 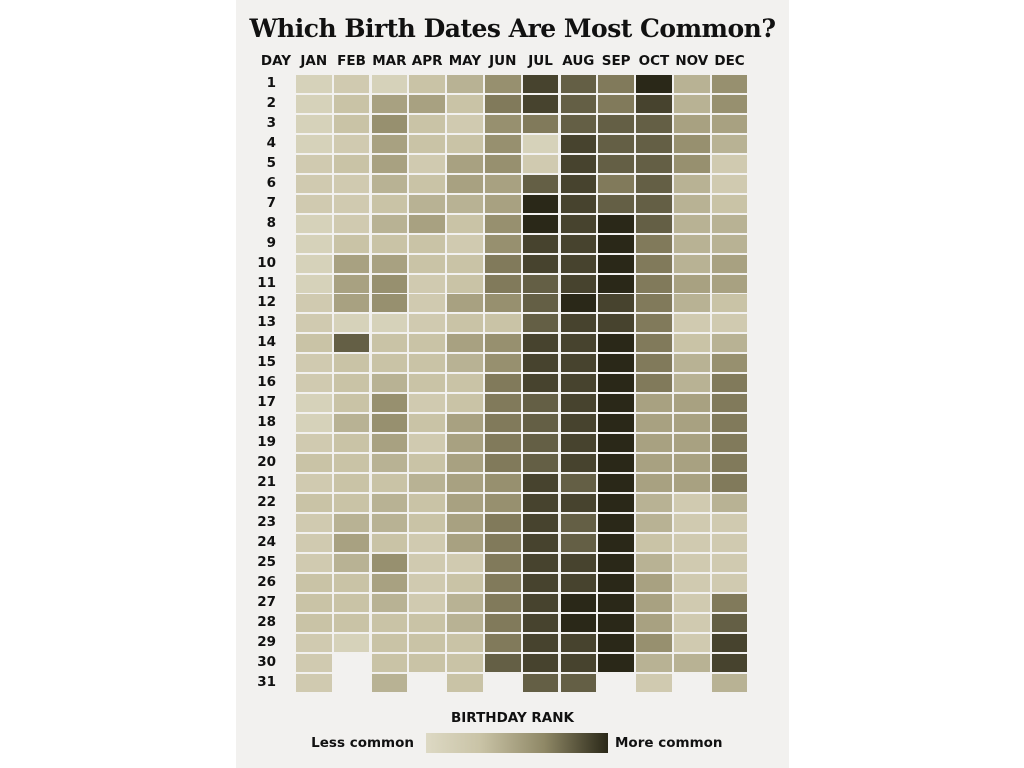 What do you see at coordinates (465, 61) in the screenshot?
I see `month-header-may: MAY` at bounding box center [465, 61].